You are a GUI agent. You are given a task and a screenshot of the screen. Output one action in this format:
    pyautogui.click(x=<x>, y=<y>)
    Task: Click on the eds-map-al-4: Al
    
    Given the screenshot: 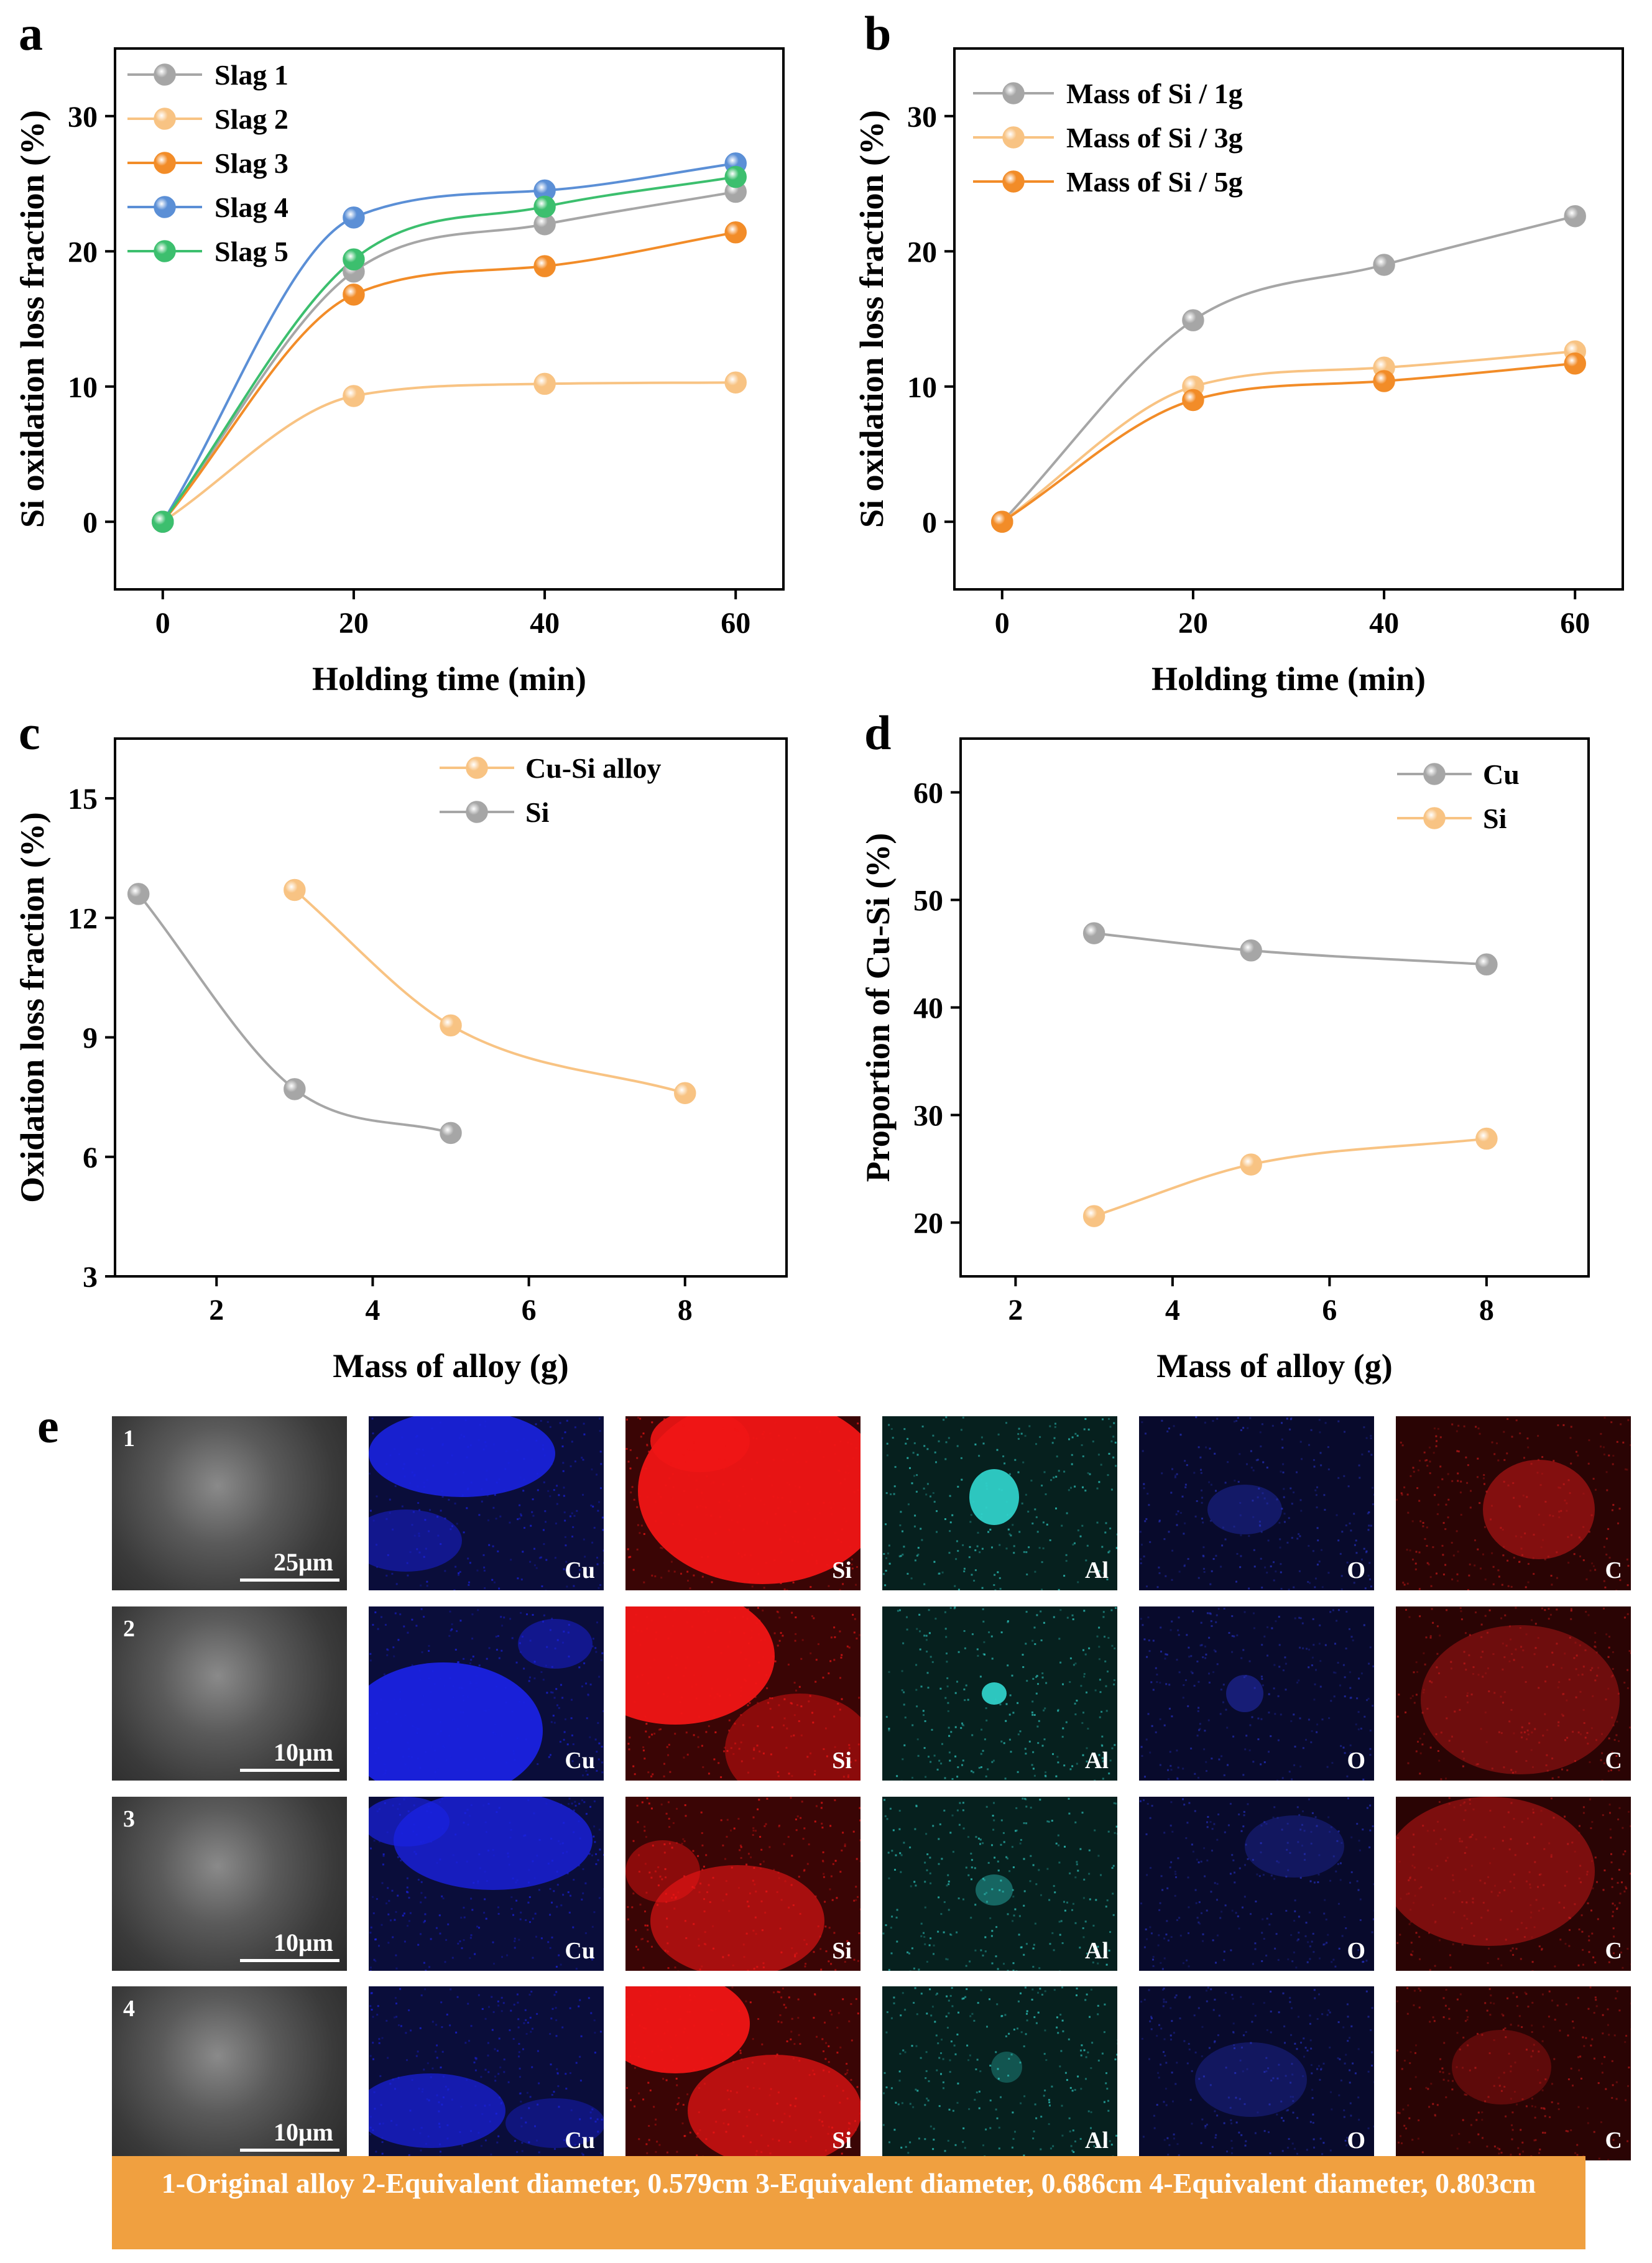 What is the action you would take?
    pyautogui.click(x=999, y=2073)
    